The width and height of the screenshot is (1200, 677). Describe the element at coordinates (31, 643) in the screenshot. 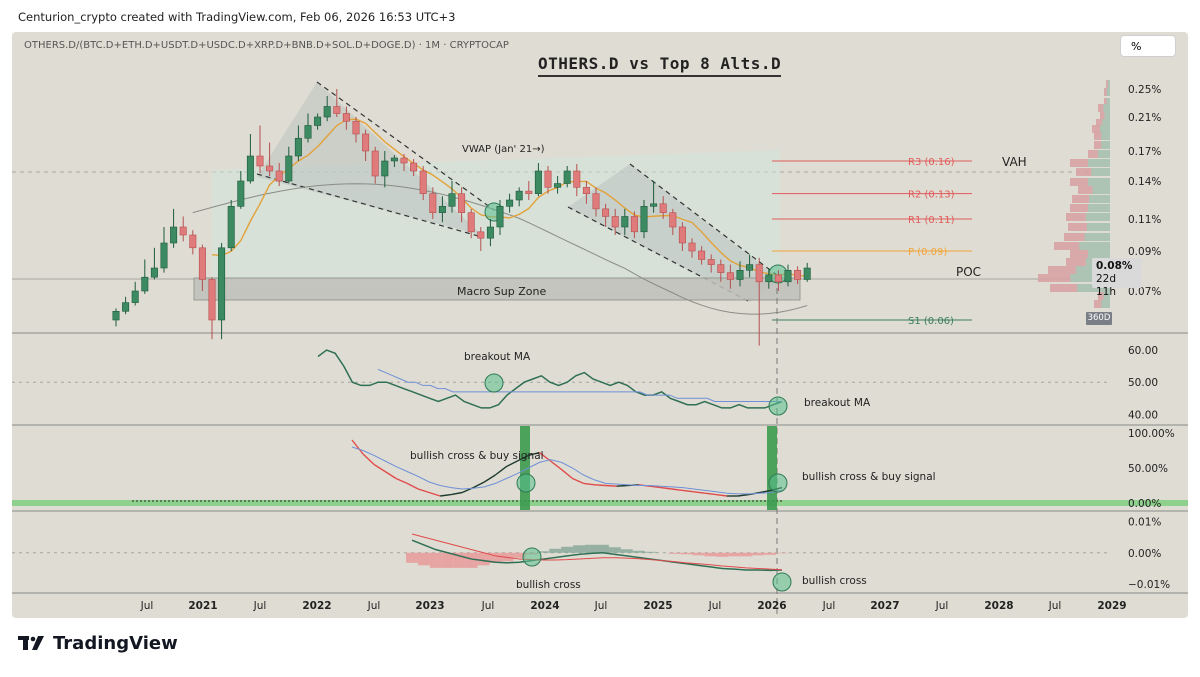

I see `tradingview-logo-icon` at that location.